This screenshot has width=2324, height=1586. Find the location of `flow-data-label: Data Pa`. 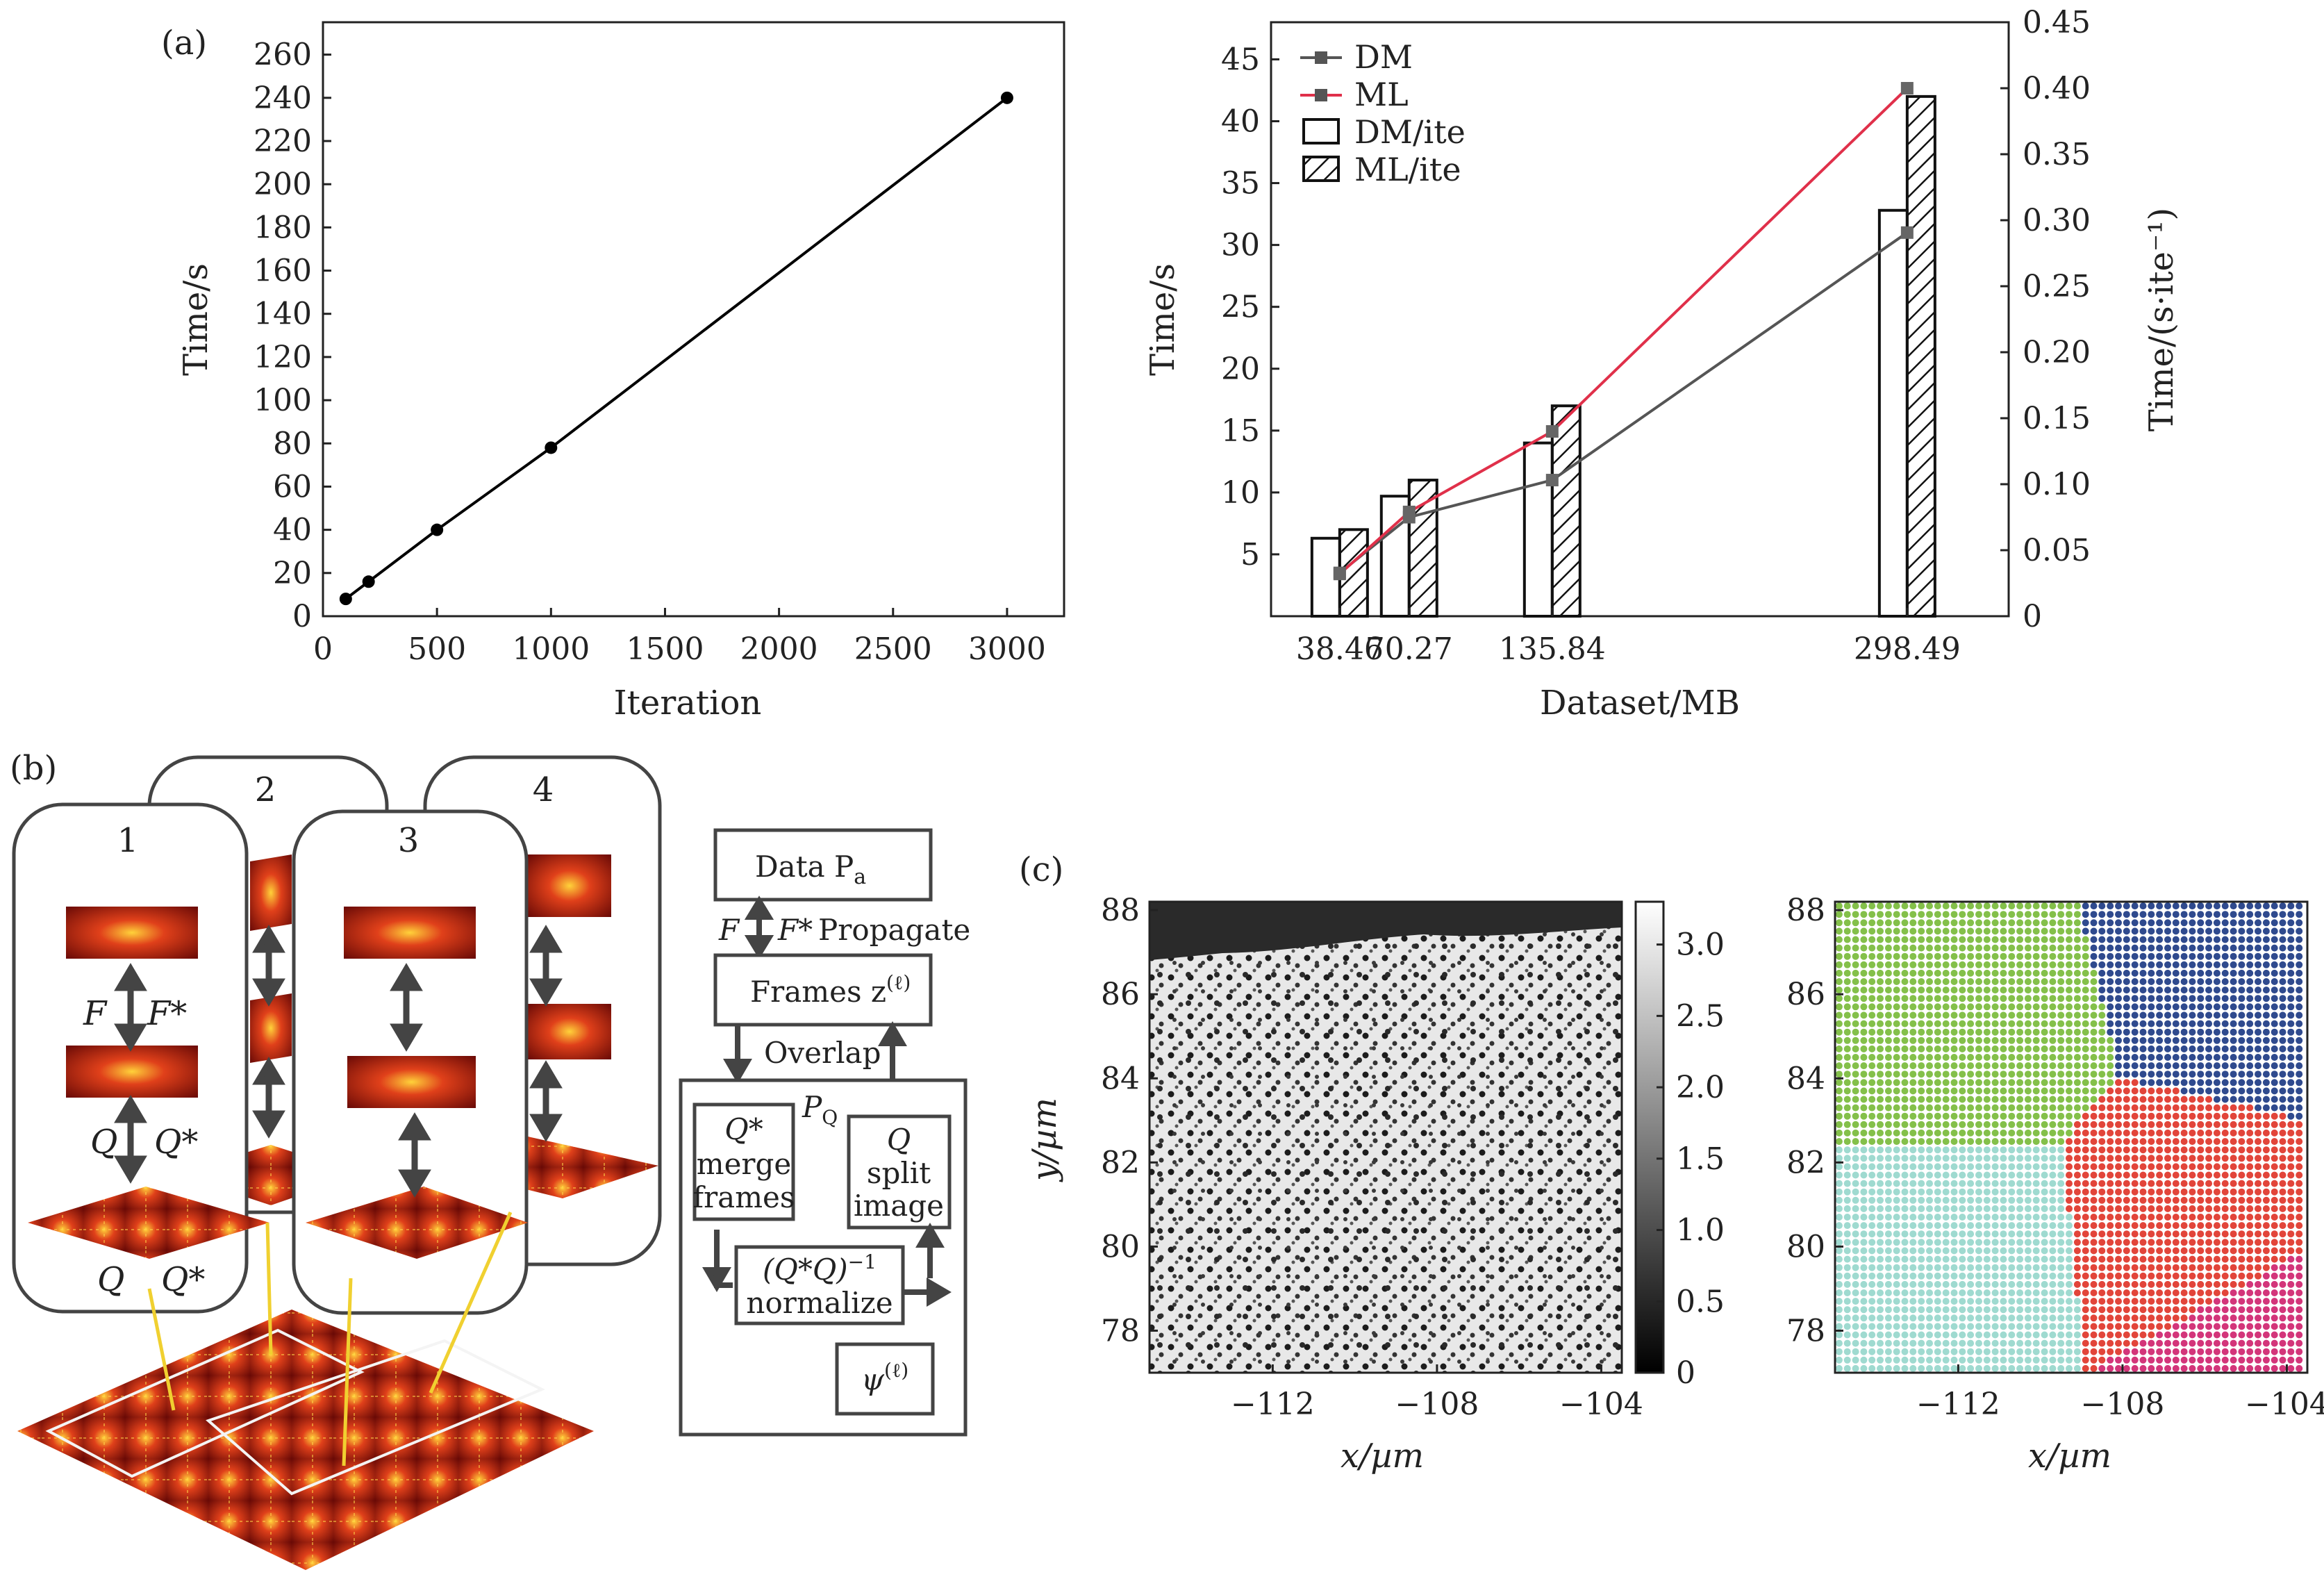

flow-data-label: Data Pa is located at coordinates (810, 869).